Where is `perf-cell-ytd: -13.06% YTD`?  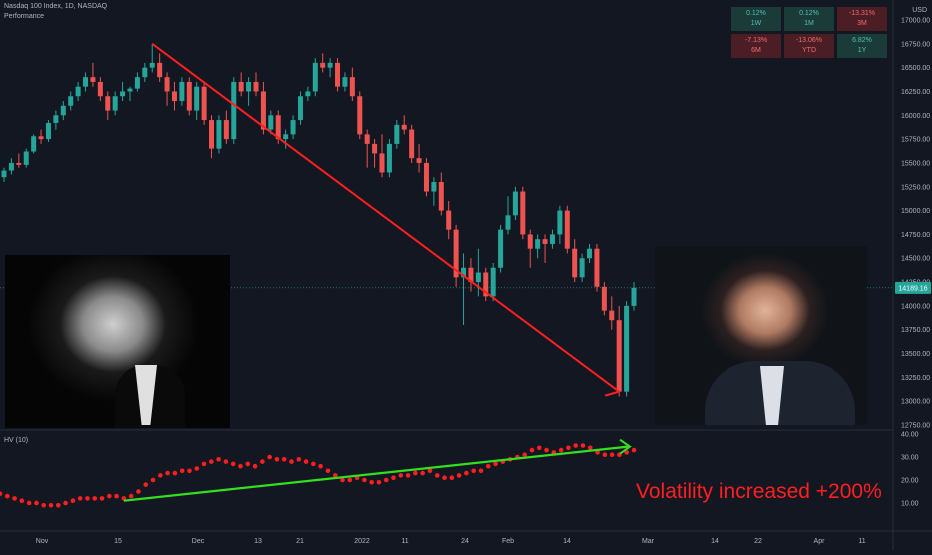
perf-cell-ytd: -13.06% YTD is located at coordinates (809, 46).